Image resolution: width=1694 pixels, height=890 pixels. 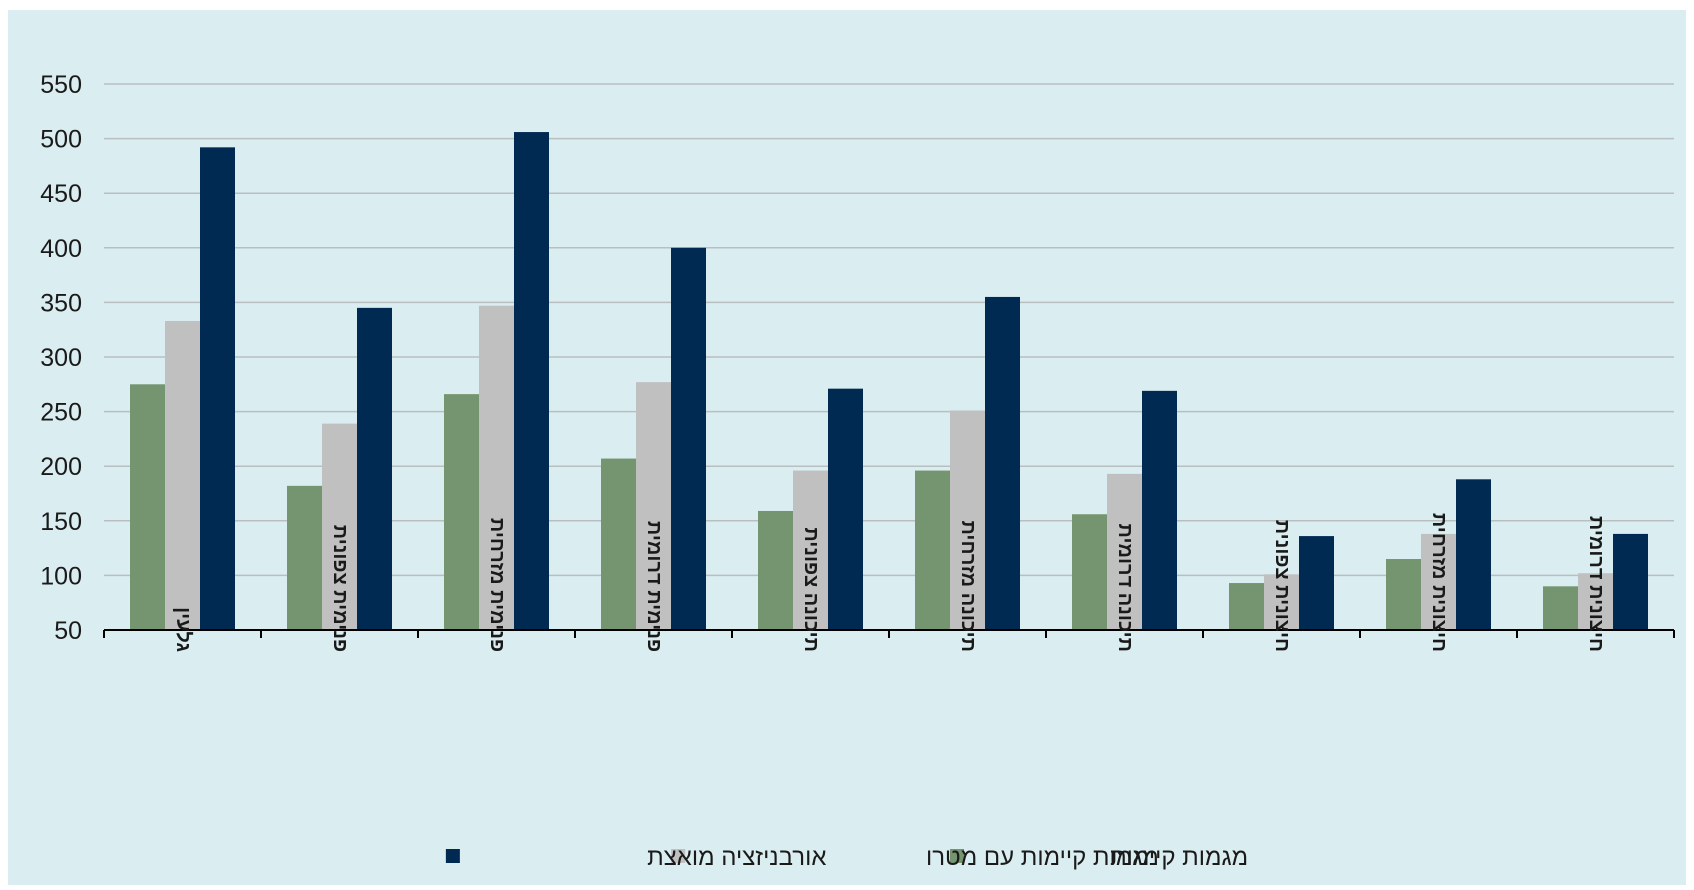 What do you see at coordinates (736, 857) in the screenshot?
I see `legend-label: אורבניזציה מואצת` at bounding box center [736, 857].